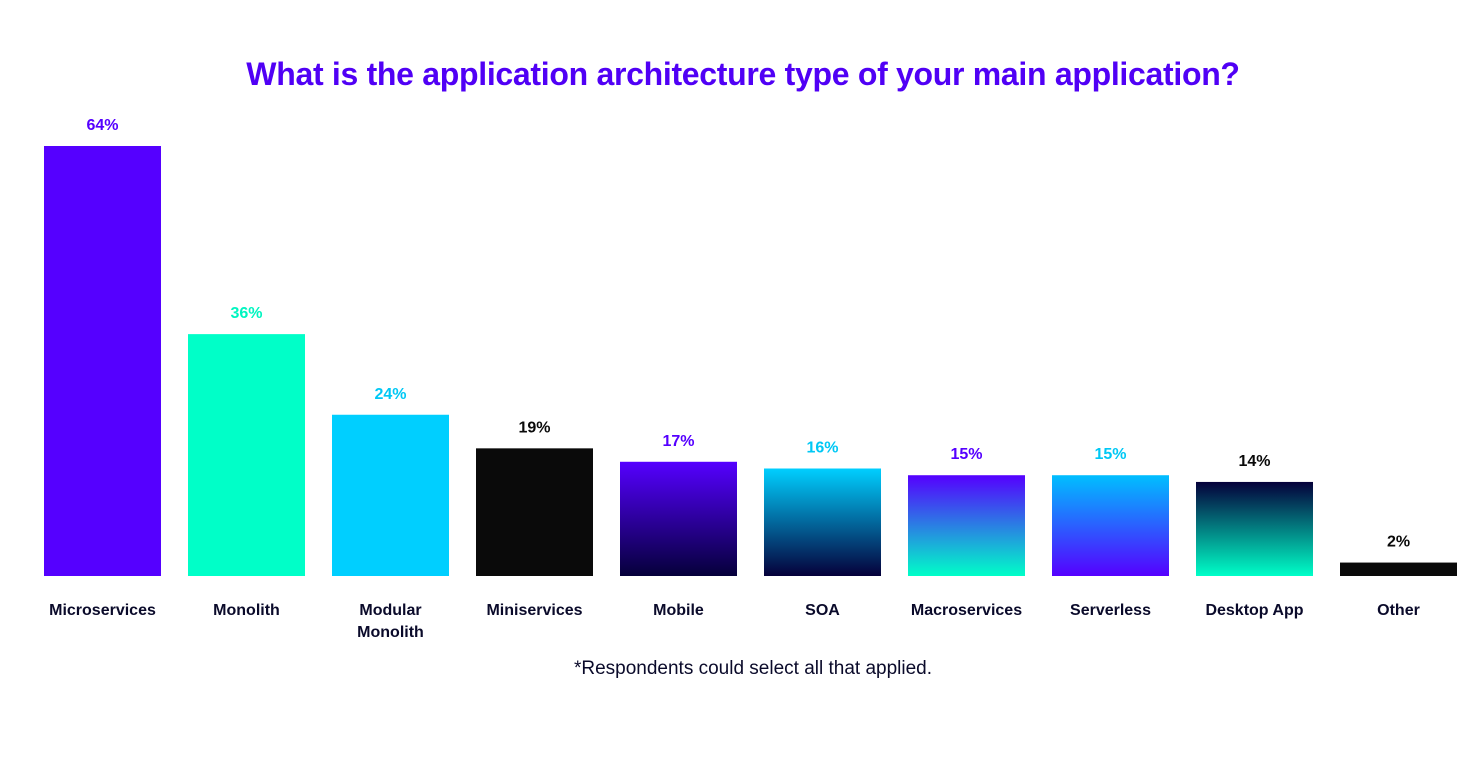  What do you see at coordinates (1254, 528) in the screenshot?
I see `bar-desktop-app` at bounding box center [1254, 528].